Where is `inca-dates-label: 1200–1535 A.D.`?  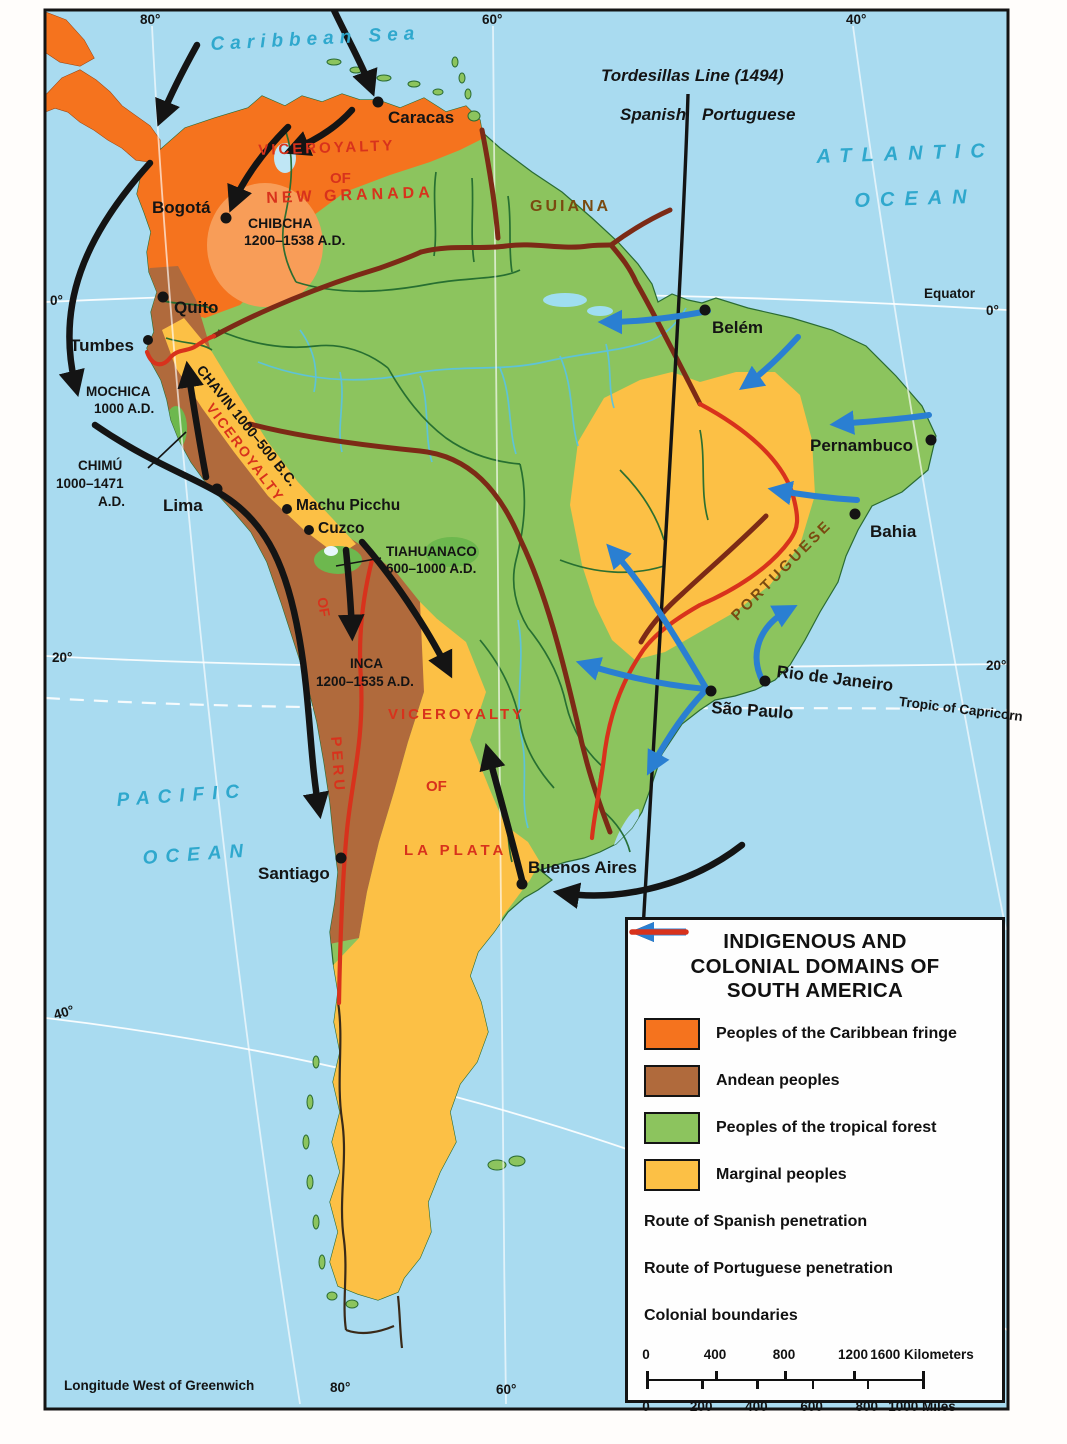 inca-dates-label: 1200–1535 A.D. is located at coordinates (365, 681).